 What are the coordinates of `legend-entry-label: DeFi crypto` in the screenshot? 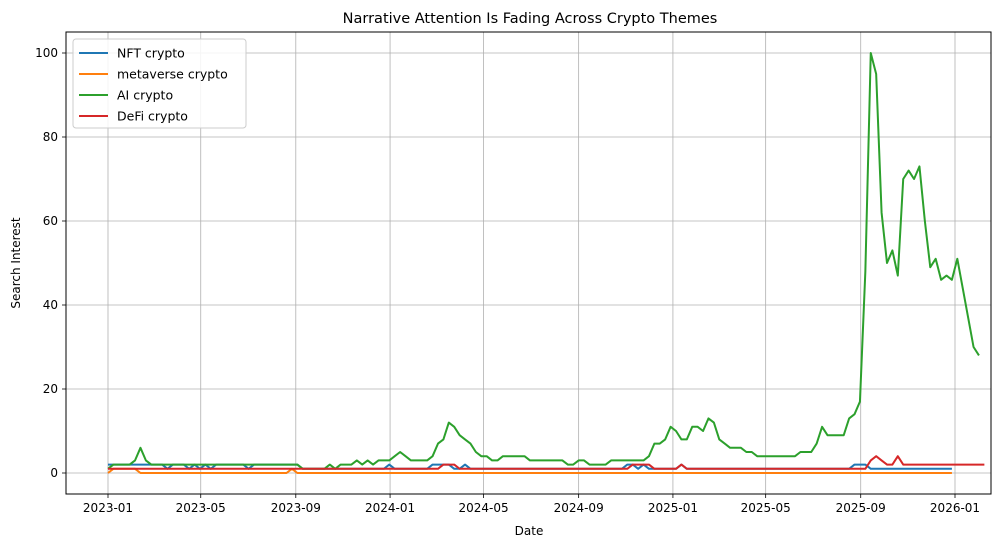 It's located at (152, 116).